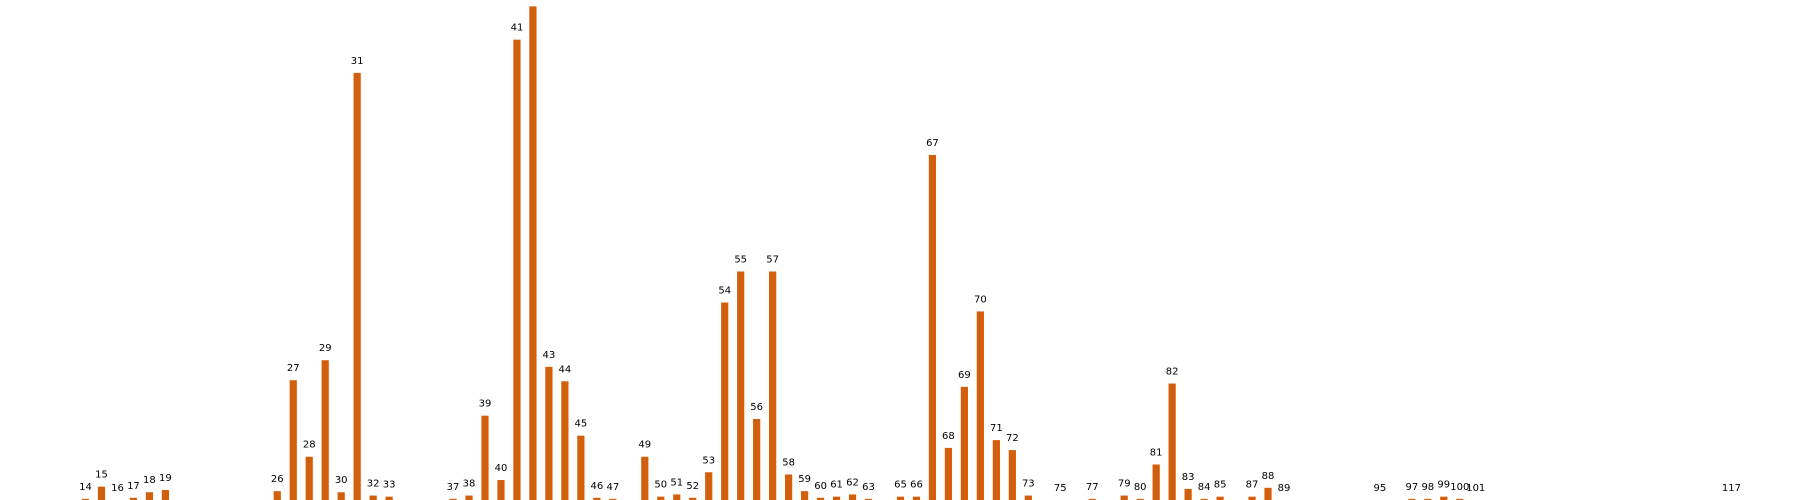 This screenshot has width=1800, height=500. What do you see at coordinates (1220, 485) in the screenshot?
I see `bar-label-85: 85` at bounding box center [1220, 485].